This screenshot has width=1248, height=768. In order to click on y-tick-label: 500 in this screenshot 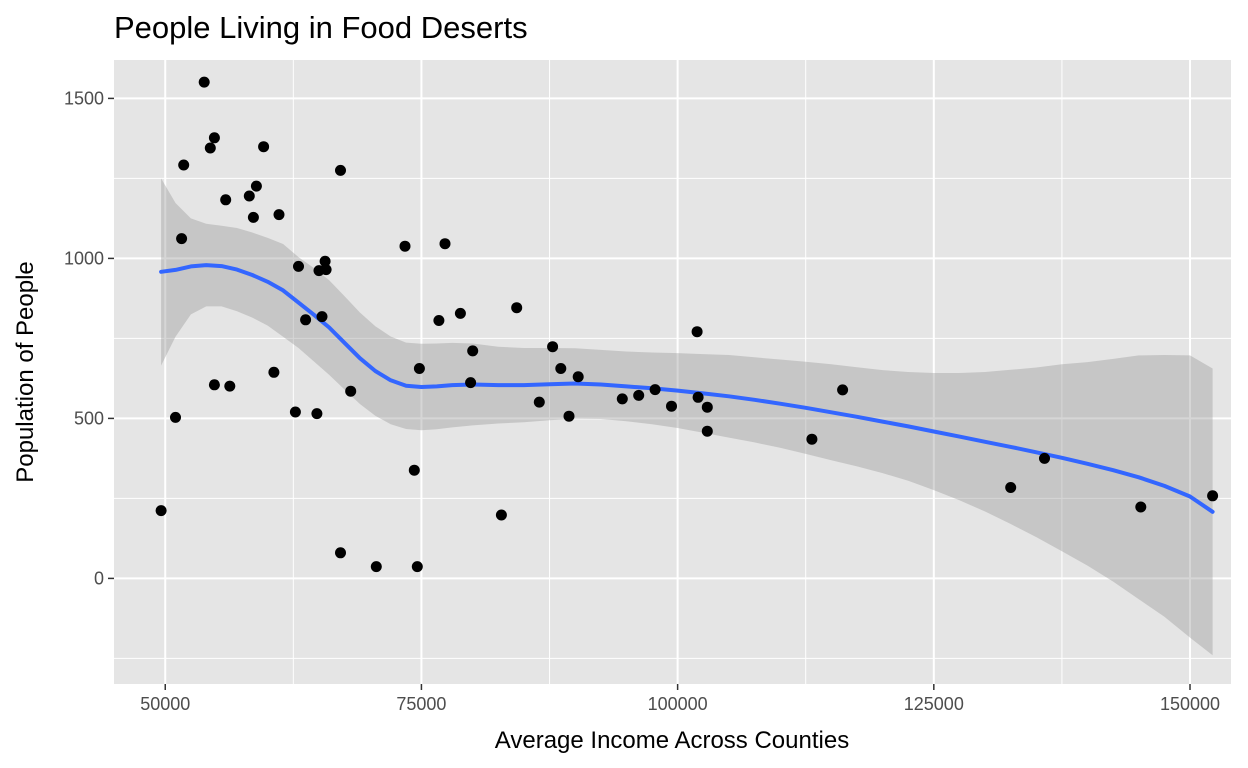, I will do `click(89, 418)`.